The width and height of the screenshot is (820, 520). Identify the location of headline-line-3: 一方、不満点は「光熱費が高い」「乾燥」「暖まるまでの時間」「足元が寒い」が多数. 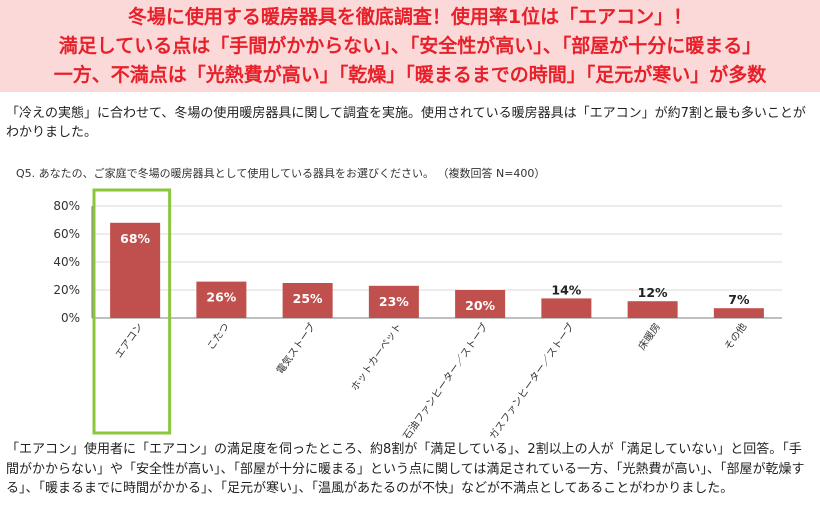
(410, 75).